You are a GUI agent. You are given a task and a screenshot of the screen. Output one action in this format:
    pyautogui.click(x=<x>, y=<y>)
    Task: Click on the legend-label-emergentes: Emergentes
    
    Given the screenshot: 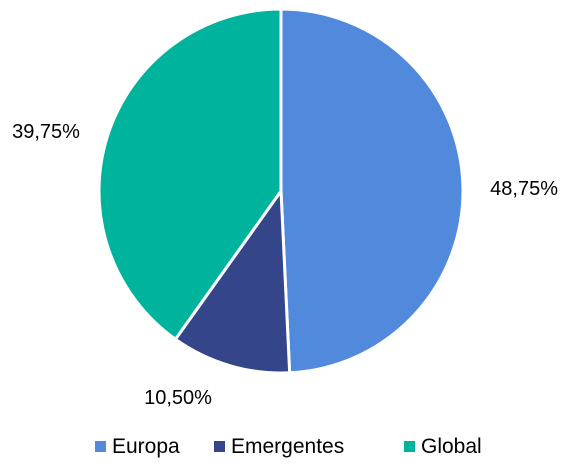 What is the action you would take?
    pyautogui.click(x=287, y=446)
    